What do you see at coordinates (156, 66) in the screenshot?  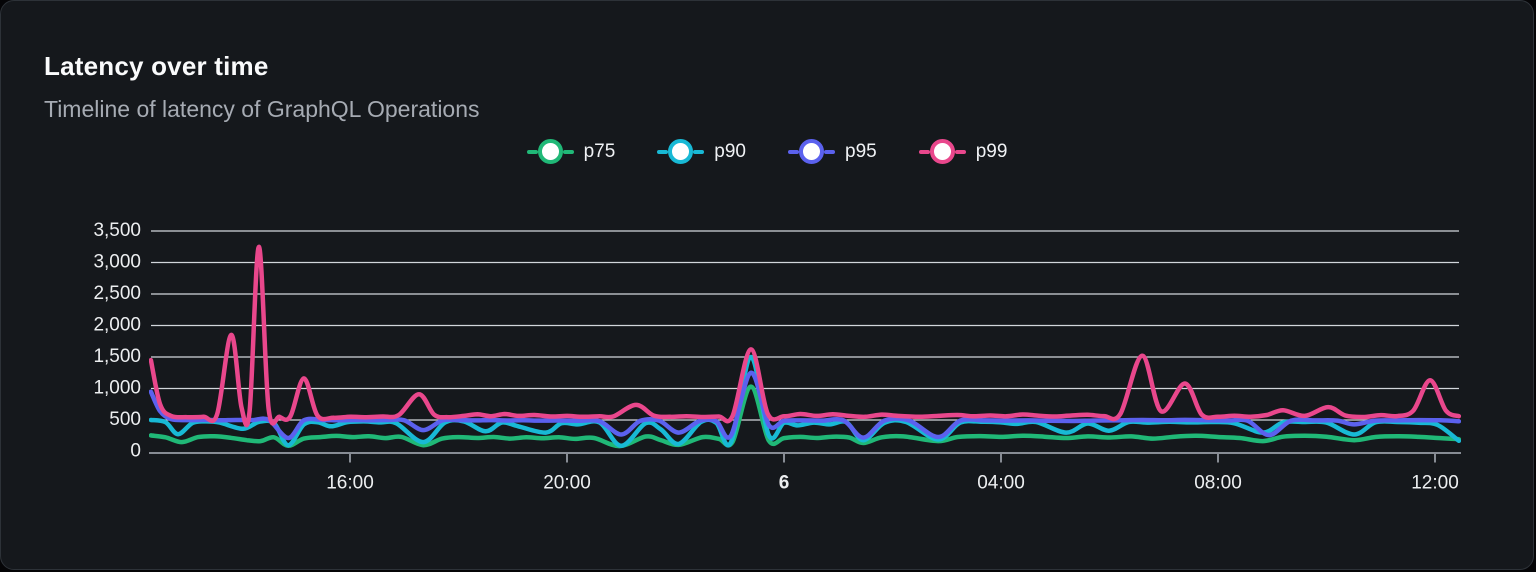 I see `page-title: Latency over time` at bounding box center [156, 66].